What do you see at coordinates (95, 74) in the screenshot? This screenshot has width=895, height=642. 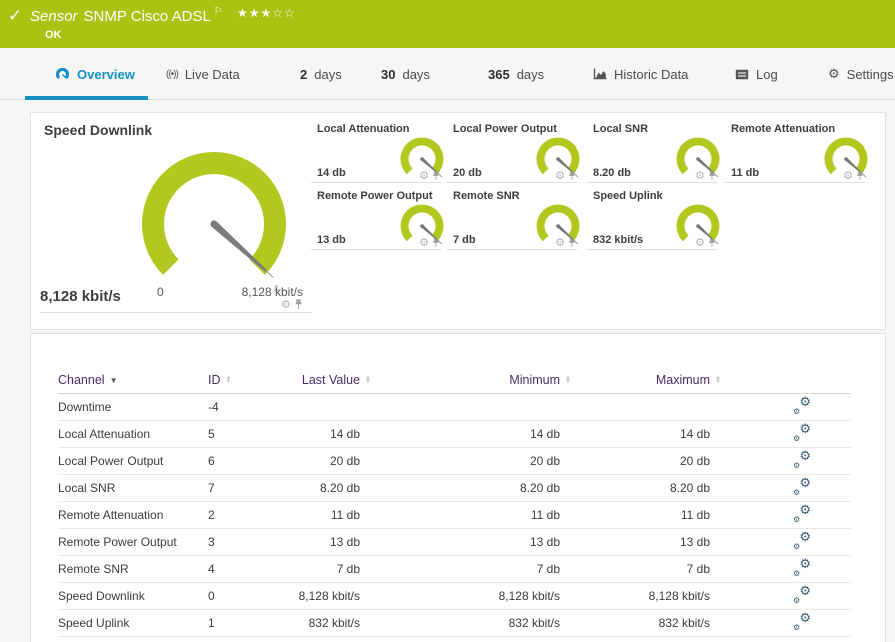 I see `tab-overview: Overview` at bounding box center [95, 74].